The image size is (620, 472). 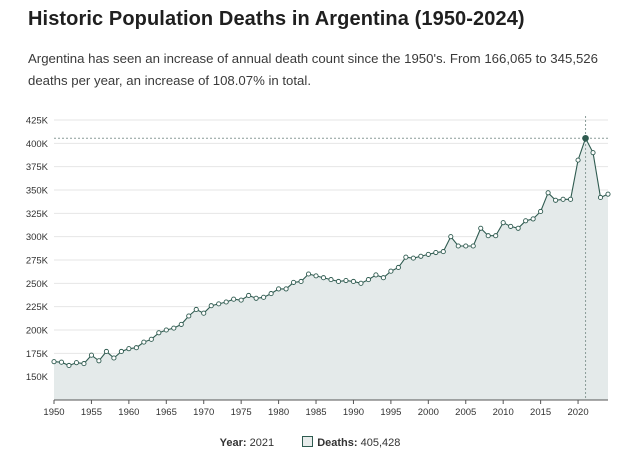 I want to click on series-swatch-icon, so click(x=308, y=441).